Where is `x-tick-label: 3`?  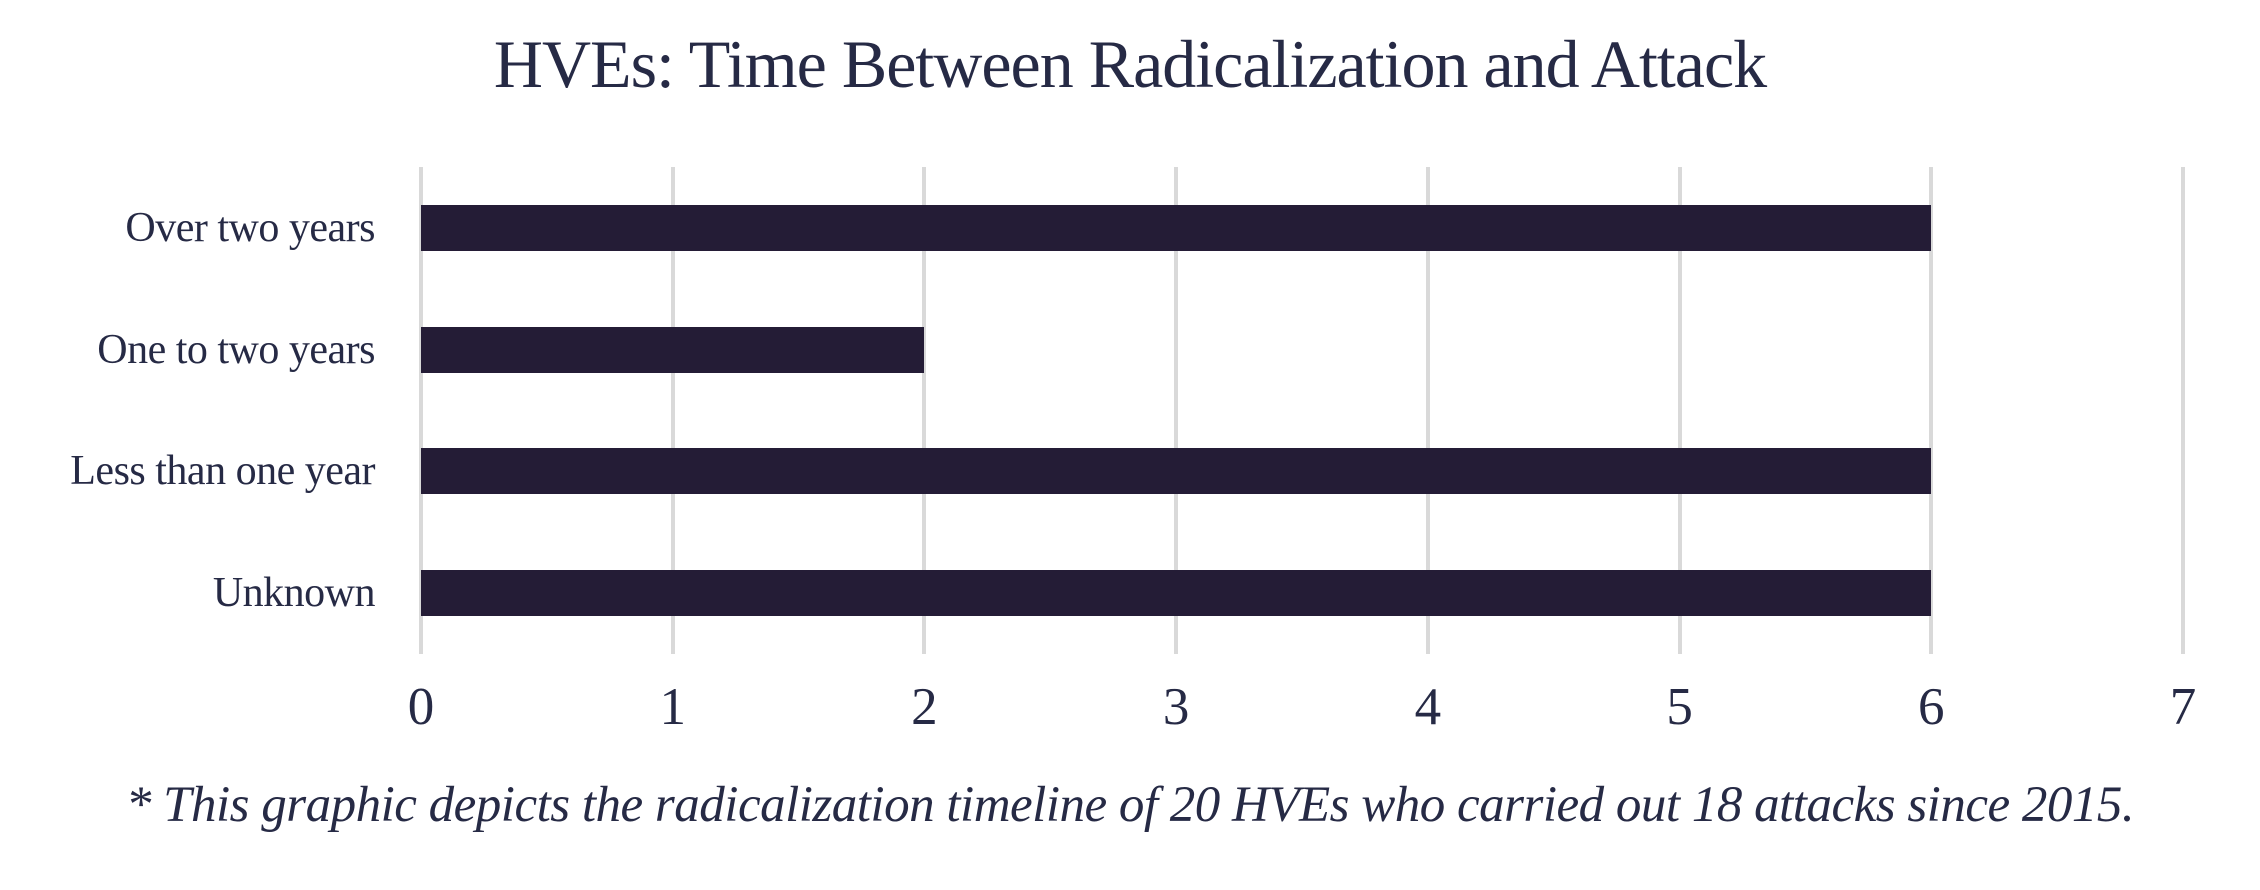
x-tick-label: 3 is located at coordinates (1176, 707).